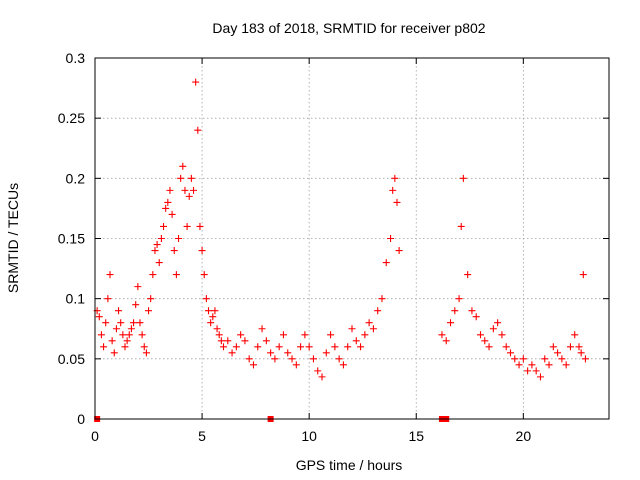 This screenshot has width=640, height=480. What do you see at coordinates (349, 465) in the screenshot?
I see `x-axis-label: GPS time / hours` at bounding box center [349, 465].